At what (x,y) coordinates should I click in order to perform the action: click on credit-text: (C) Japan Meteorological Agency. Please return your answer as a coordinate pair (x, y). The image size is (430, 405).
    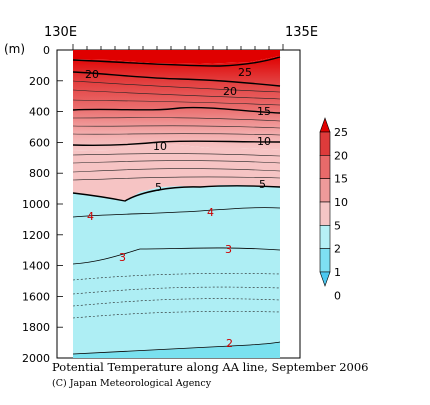
    Looking at the image, I should click on (132, 383).